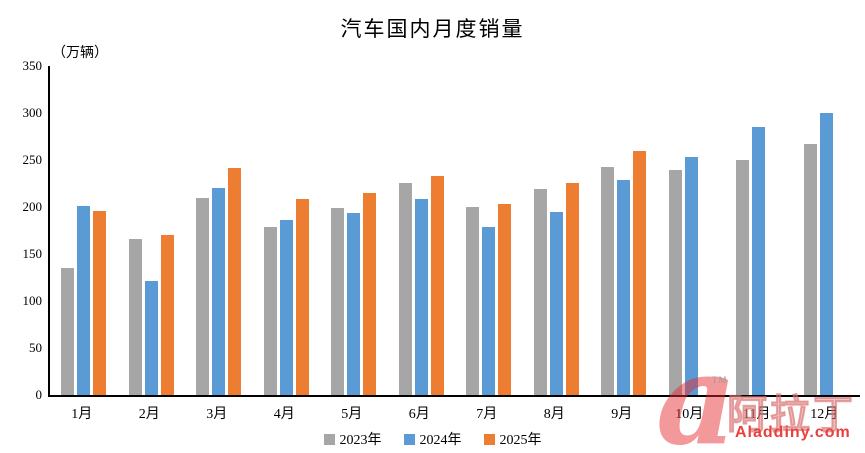  Describe the element at coordinates (487, 414) in the screenshot. I see `x-tick-label: 7月` at that location.